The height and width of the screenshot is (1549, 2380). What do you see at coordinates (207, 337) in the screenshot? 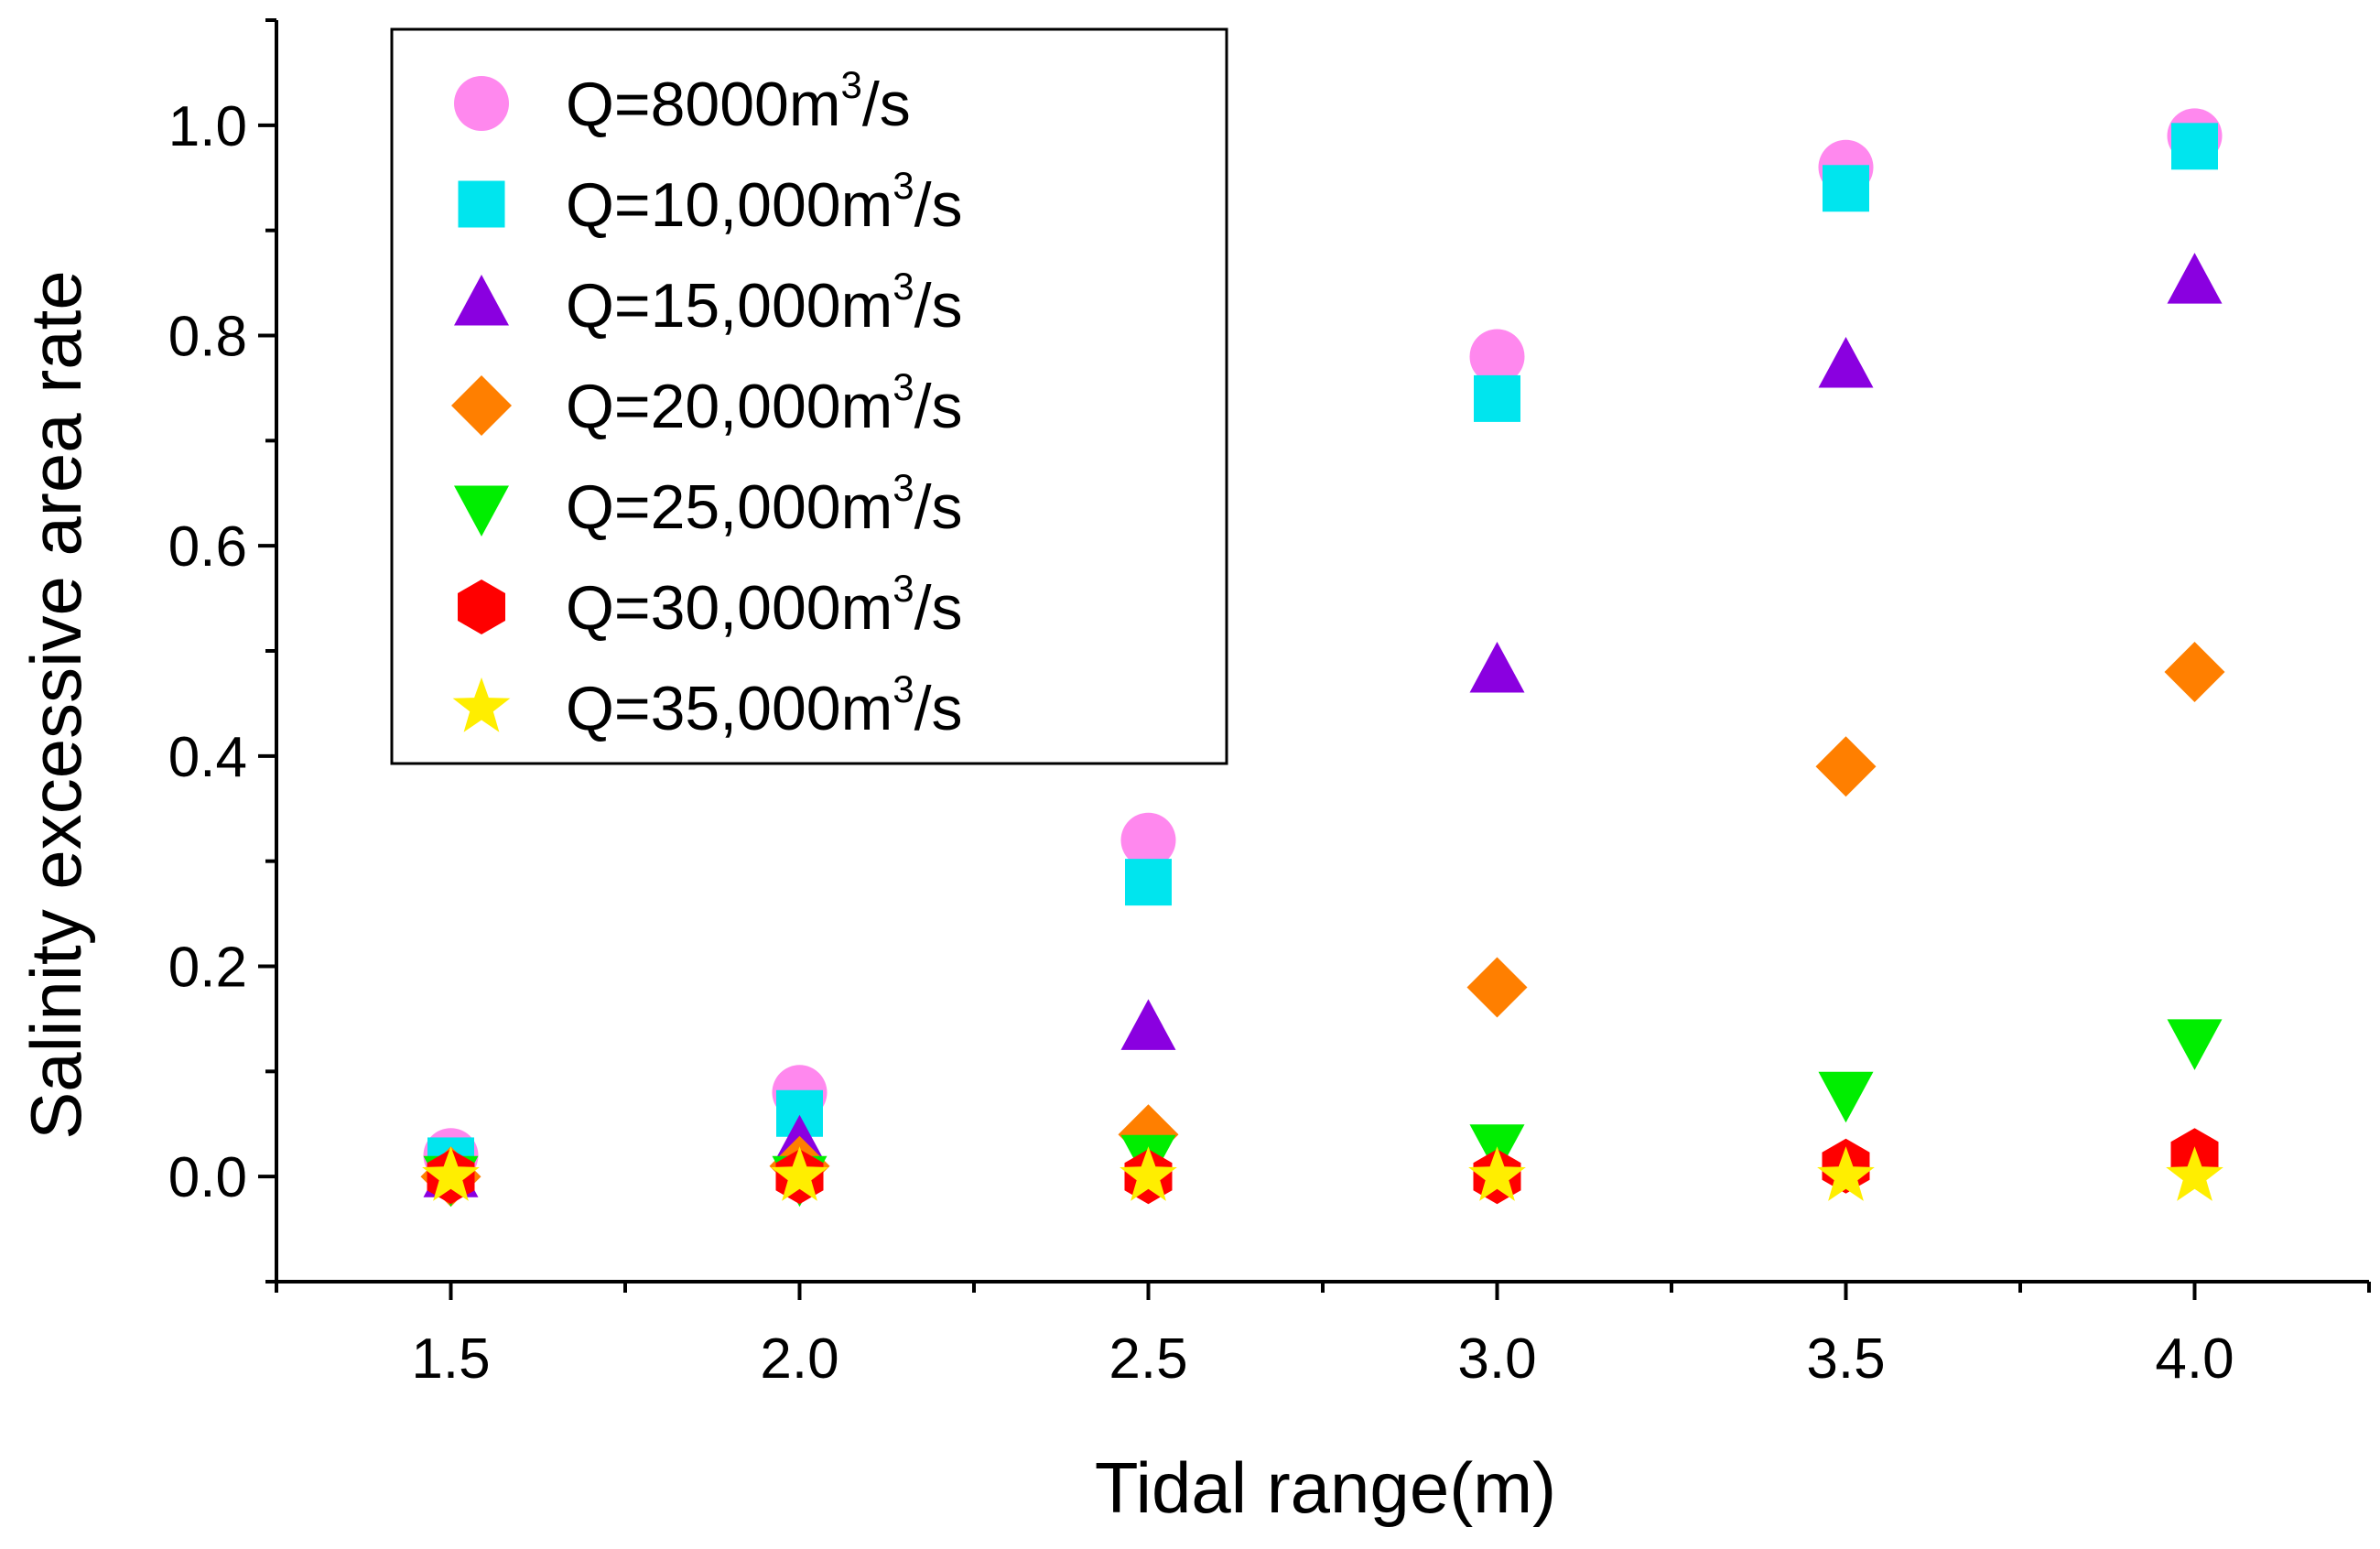
I see `y-tick-label: 0.8` at bounding box center [207, 337].